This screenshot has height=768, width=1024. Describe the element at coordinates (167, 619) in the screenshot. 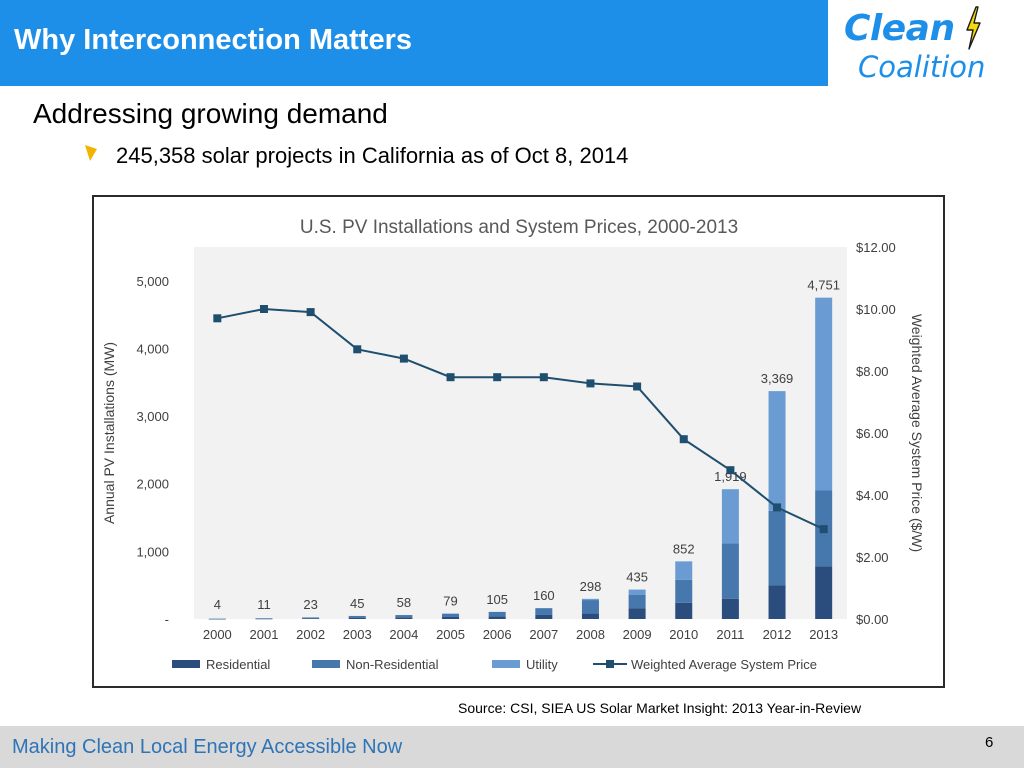

I see `y-tick-label: -` at that location.